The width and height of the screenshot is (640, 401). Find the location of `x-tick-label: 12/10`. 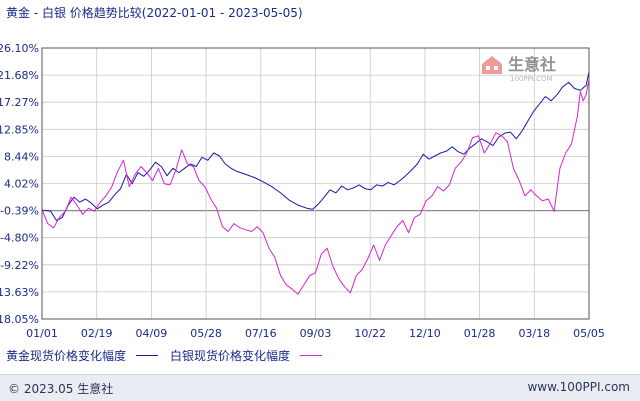

x-tick-label: 12/10 is located at coordinates (425, 333).